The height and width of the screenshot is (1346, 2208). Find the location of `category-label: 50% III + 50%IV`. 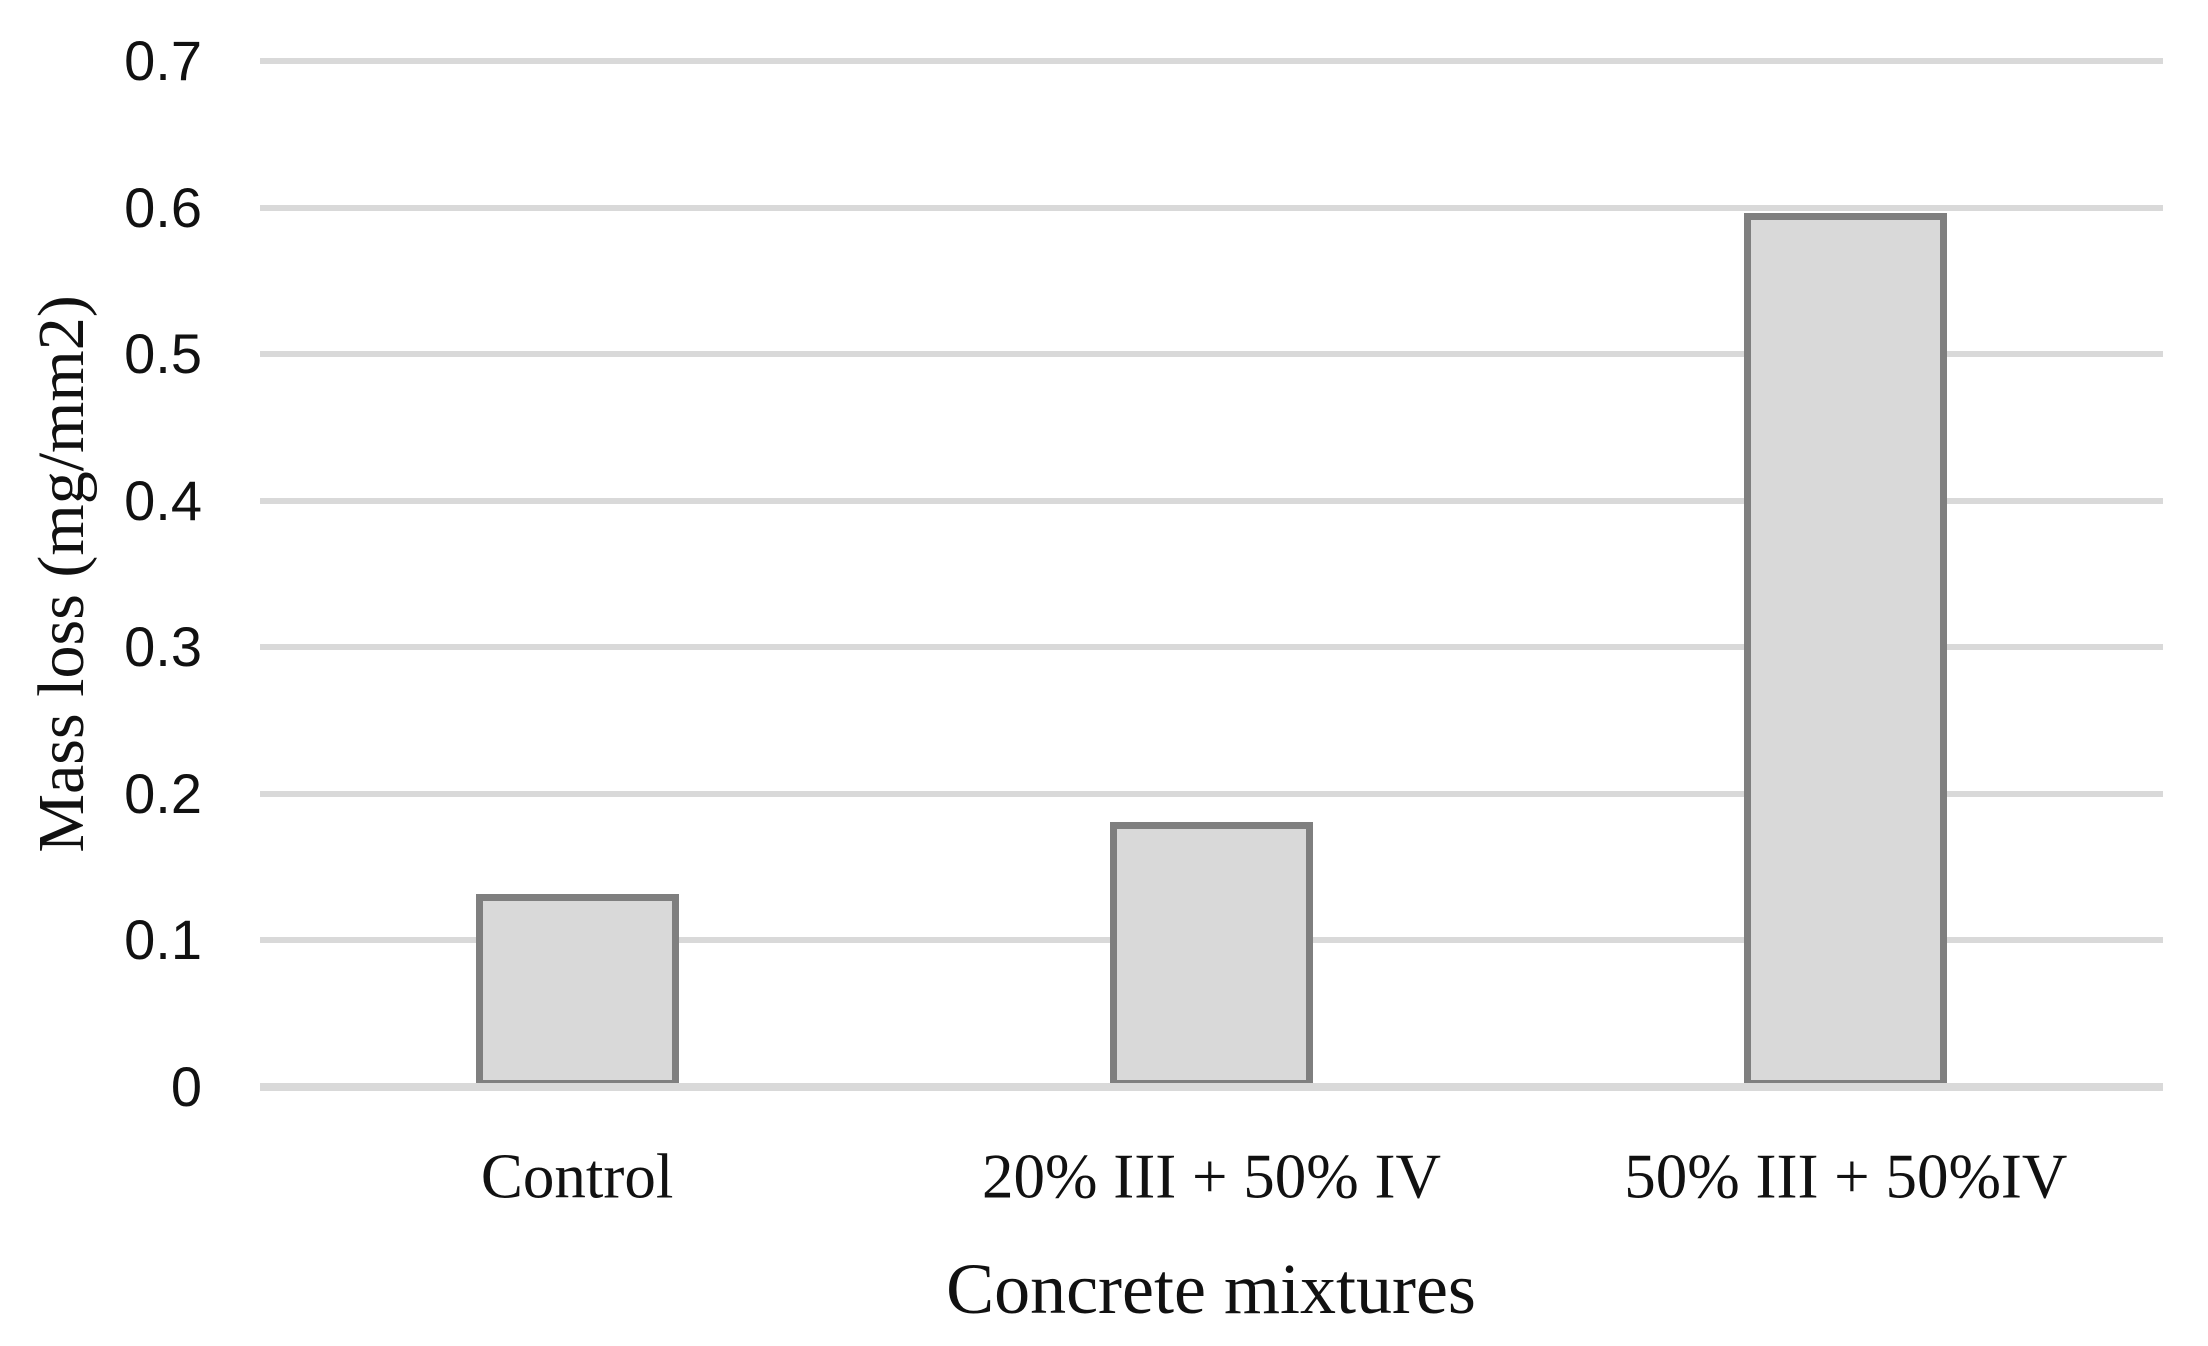

category-label: 50% III + 50%IV is located at coordinates (1846, 1176).